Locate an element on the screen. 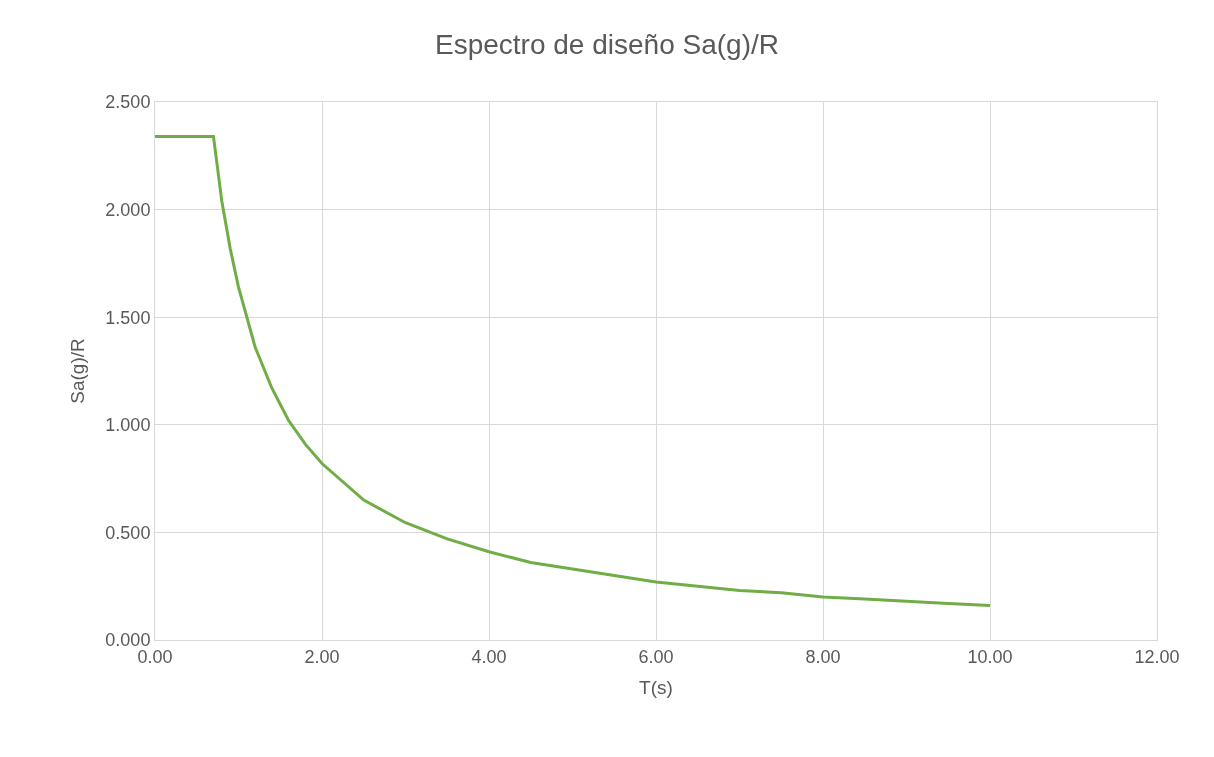  x-axis-title: T(s) is located at coordinates (656, 688).